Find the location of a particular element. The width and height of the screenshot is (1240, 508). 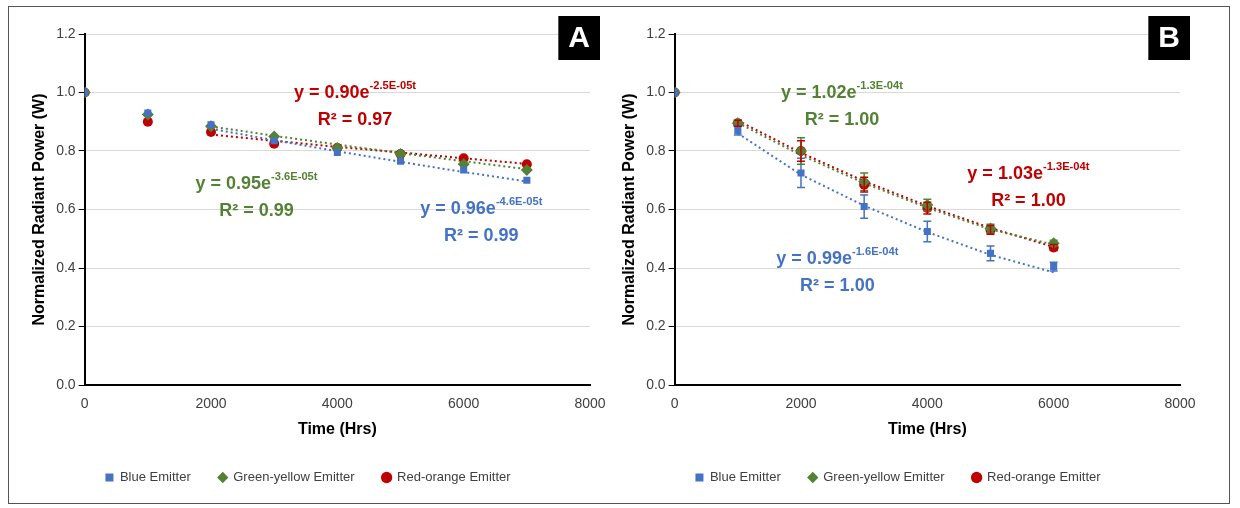

annotation: A is located at coordinates (579, 37).